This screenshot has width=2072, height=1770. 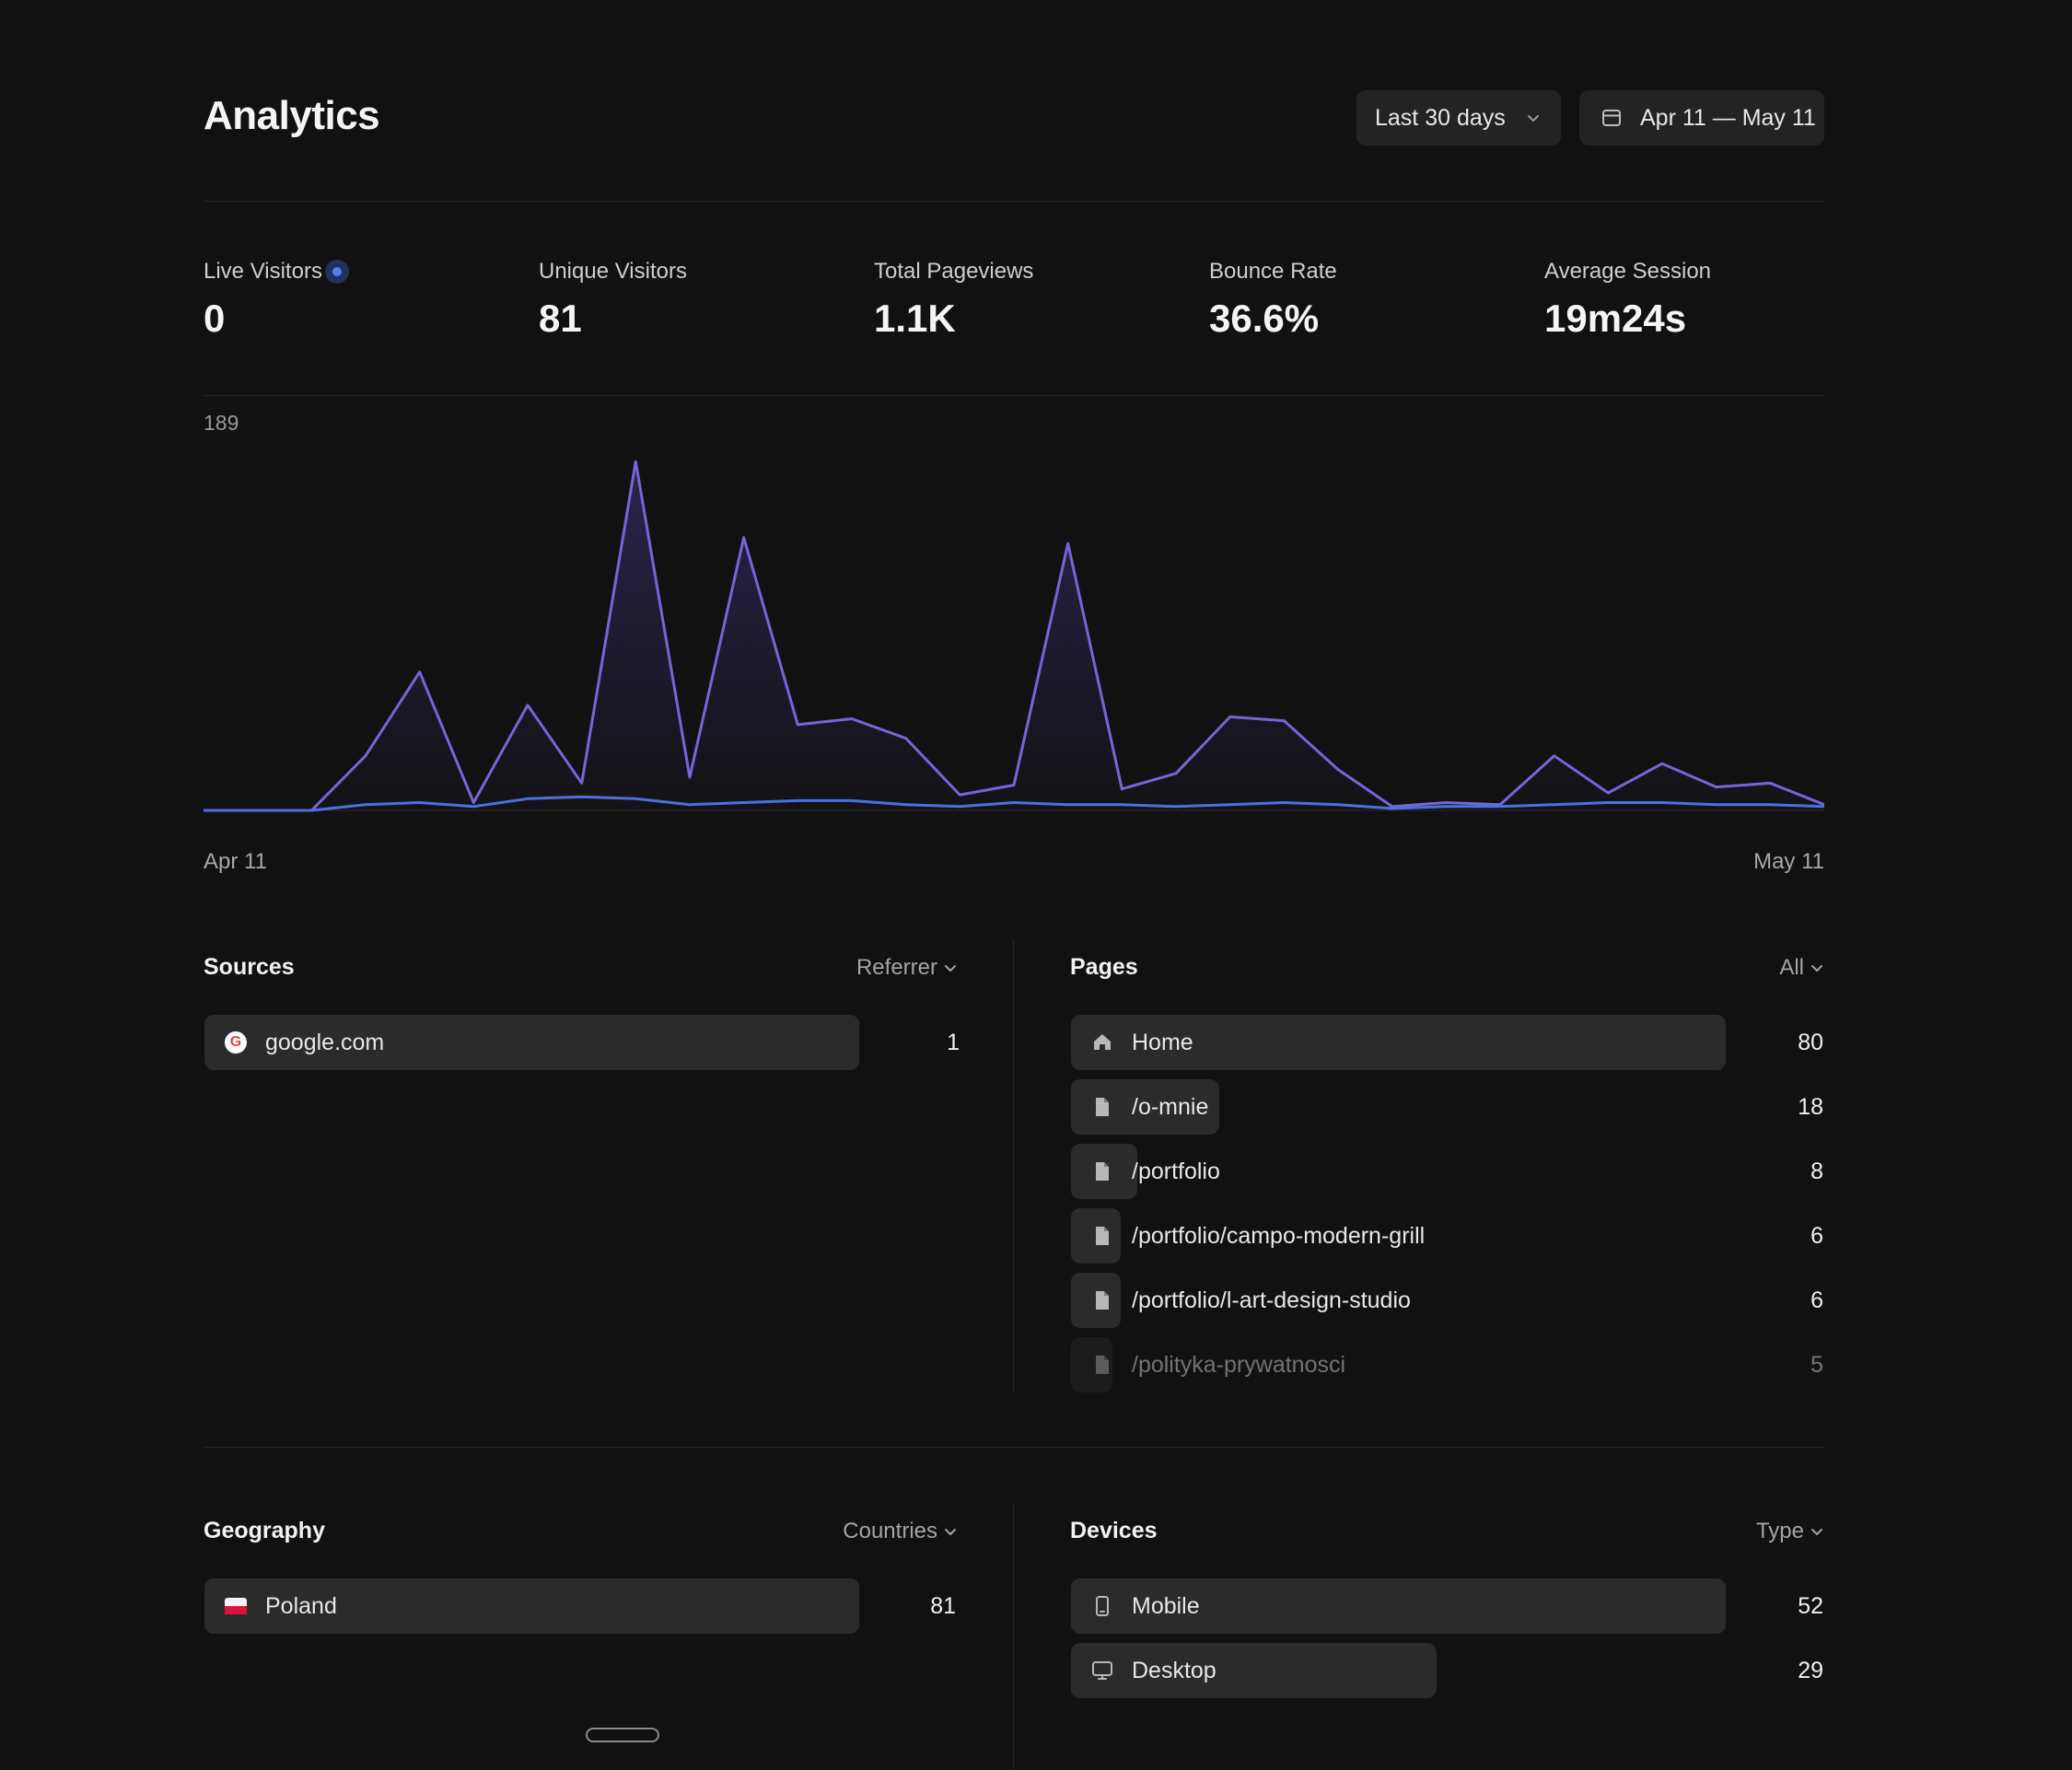 What do you see at coordinates (1271, 1300) in the screenshot?
I see `page-label: /portfolio/l-art-design-studio` at bounding box center [1271, 1300].